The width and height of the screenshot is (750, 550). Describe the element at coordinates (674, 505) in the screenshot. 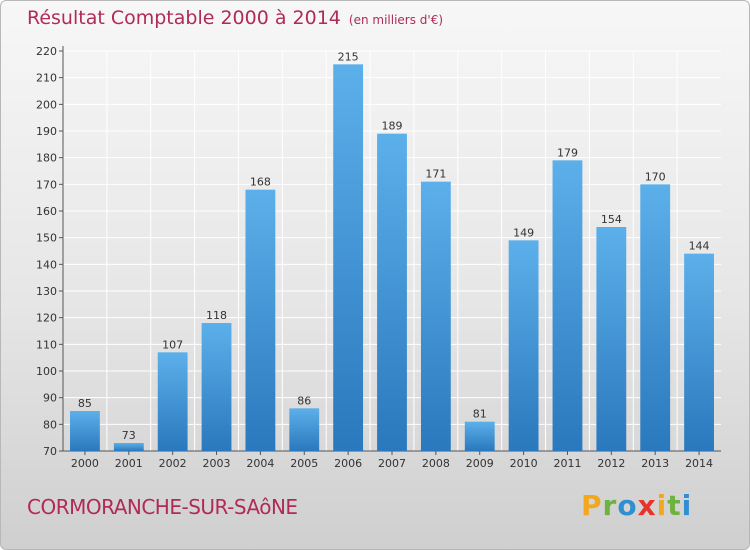

I see `brand-letter: t` at that location.